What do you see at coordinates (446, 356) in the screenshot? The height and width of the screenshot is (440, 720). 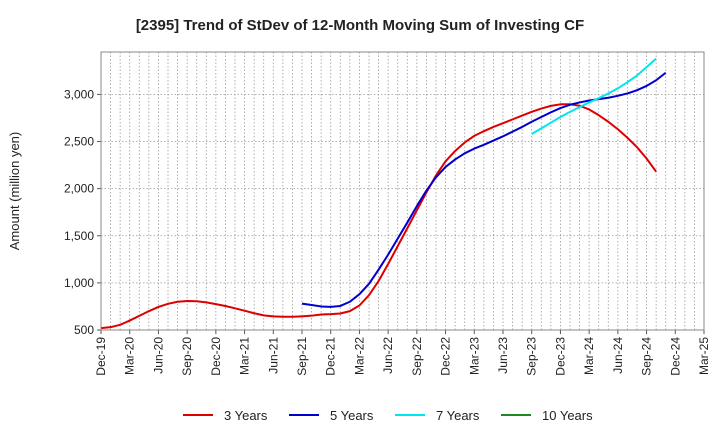 I see `x-tick-label: Dec-22` at bounding box center [446, 356].